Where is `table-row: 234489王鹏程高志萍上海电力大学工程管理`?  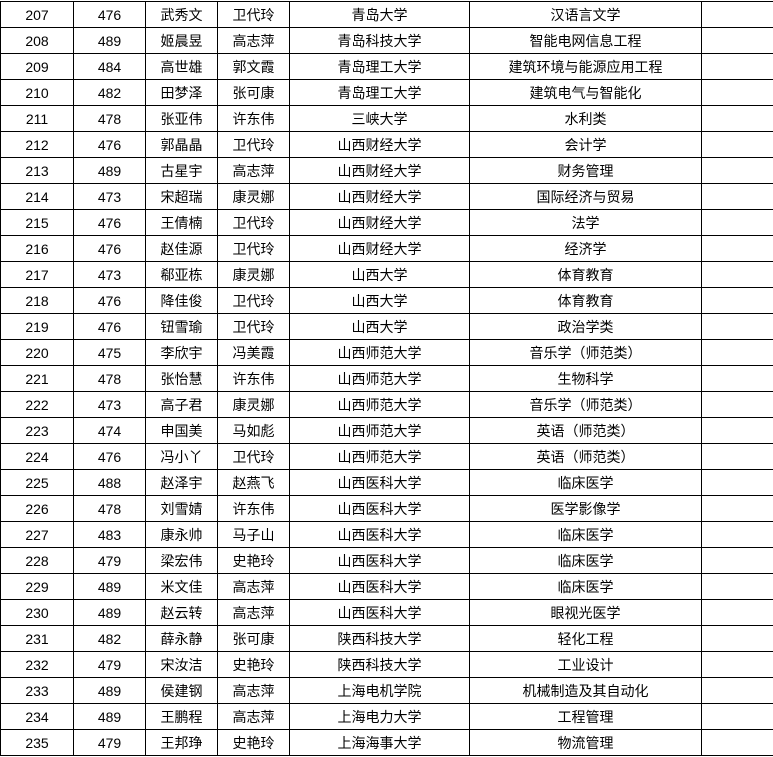
table-row: 234489王鹏程高志萍上海电力大学工程管理 is located at coordinates (387, 717).